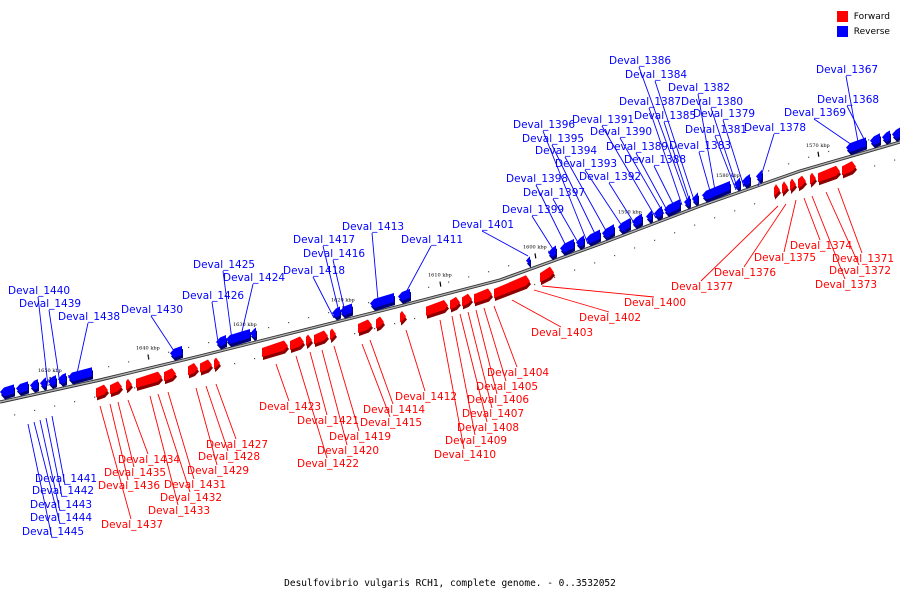  What do you see at coordinates (498, 400) in the screenshot?
I see `forward-gene-label: Deval_1406` at bounding box center [498, 400].